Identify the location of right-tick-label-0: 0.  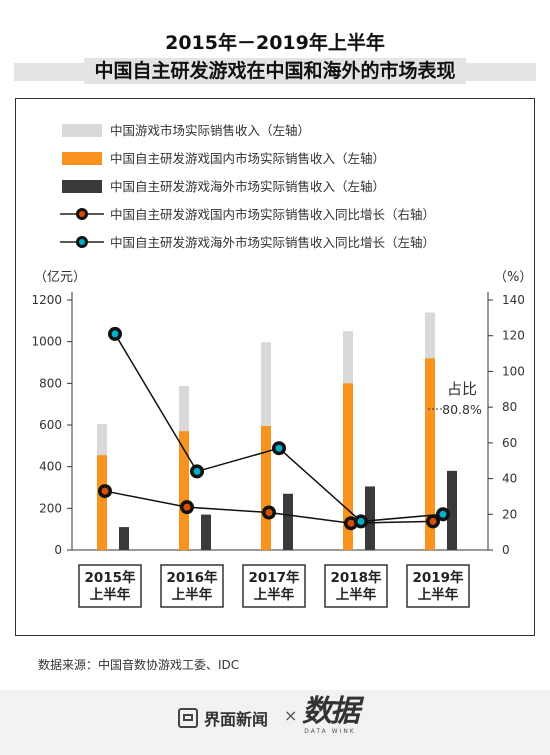
(506, 550).